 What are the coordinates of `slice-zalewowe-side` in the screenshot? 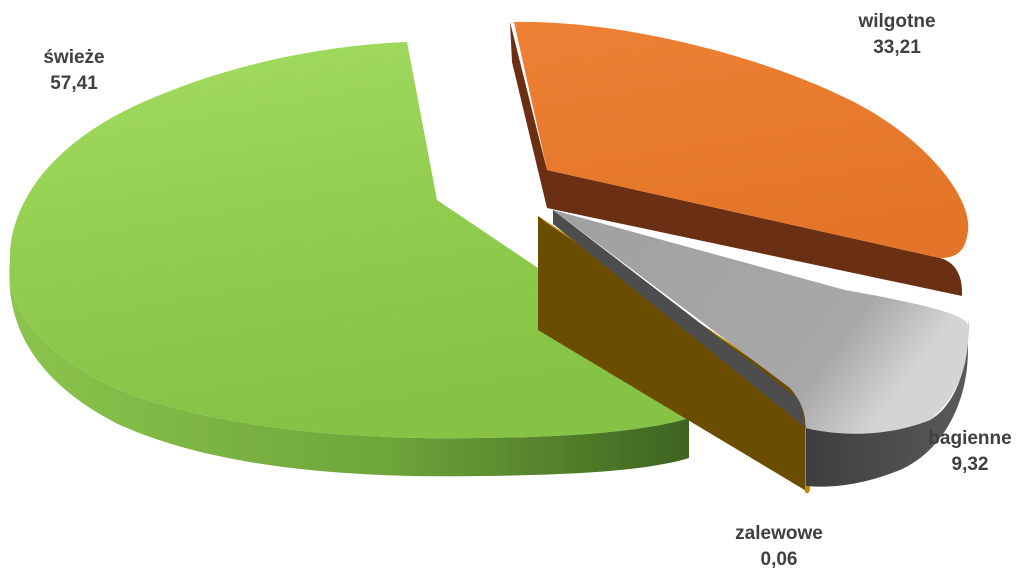 It's located at (673, 354).